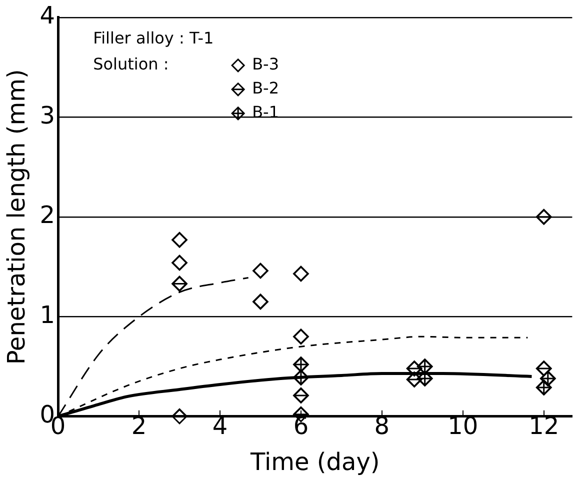 The width and height of the screenshot is (581, 482). I want to click on y-tick-label: 3, so click(48, 115).